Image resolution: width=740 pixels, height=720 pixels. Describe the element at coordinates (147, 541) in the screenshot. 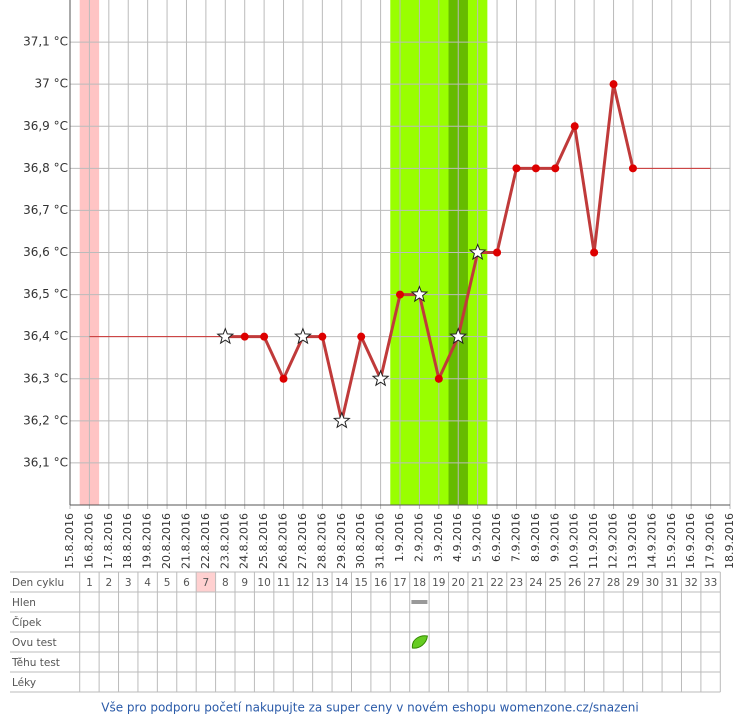

I see `x-tick-label: 19.8.2016` at that location.